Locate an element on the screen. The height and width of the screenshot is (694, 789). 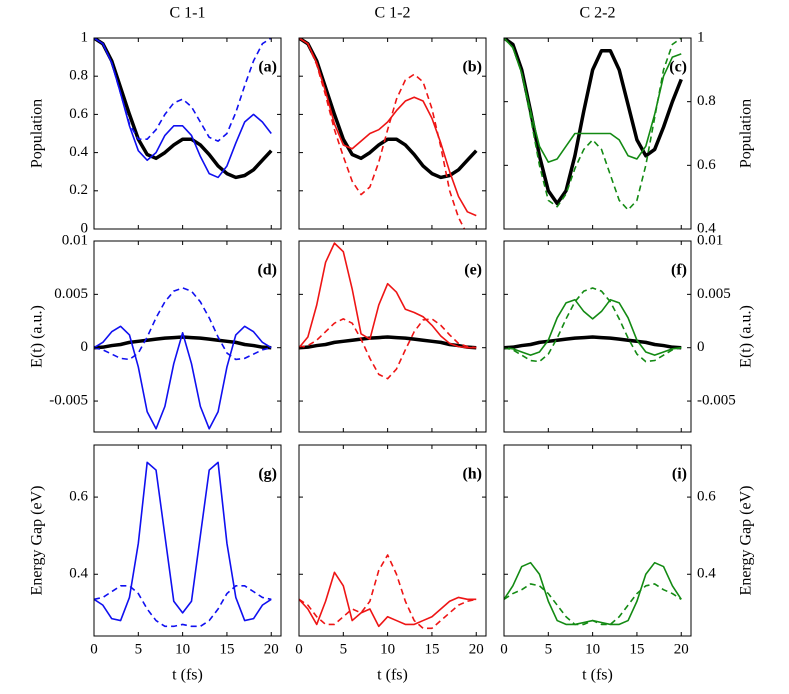
panel-label: (a) is located at coordinates (267, 67).